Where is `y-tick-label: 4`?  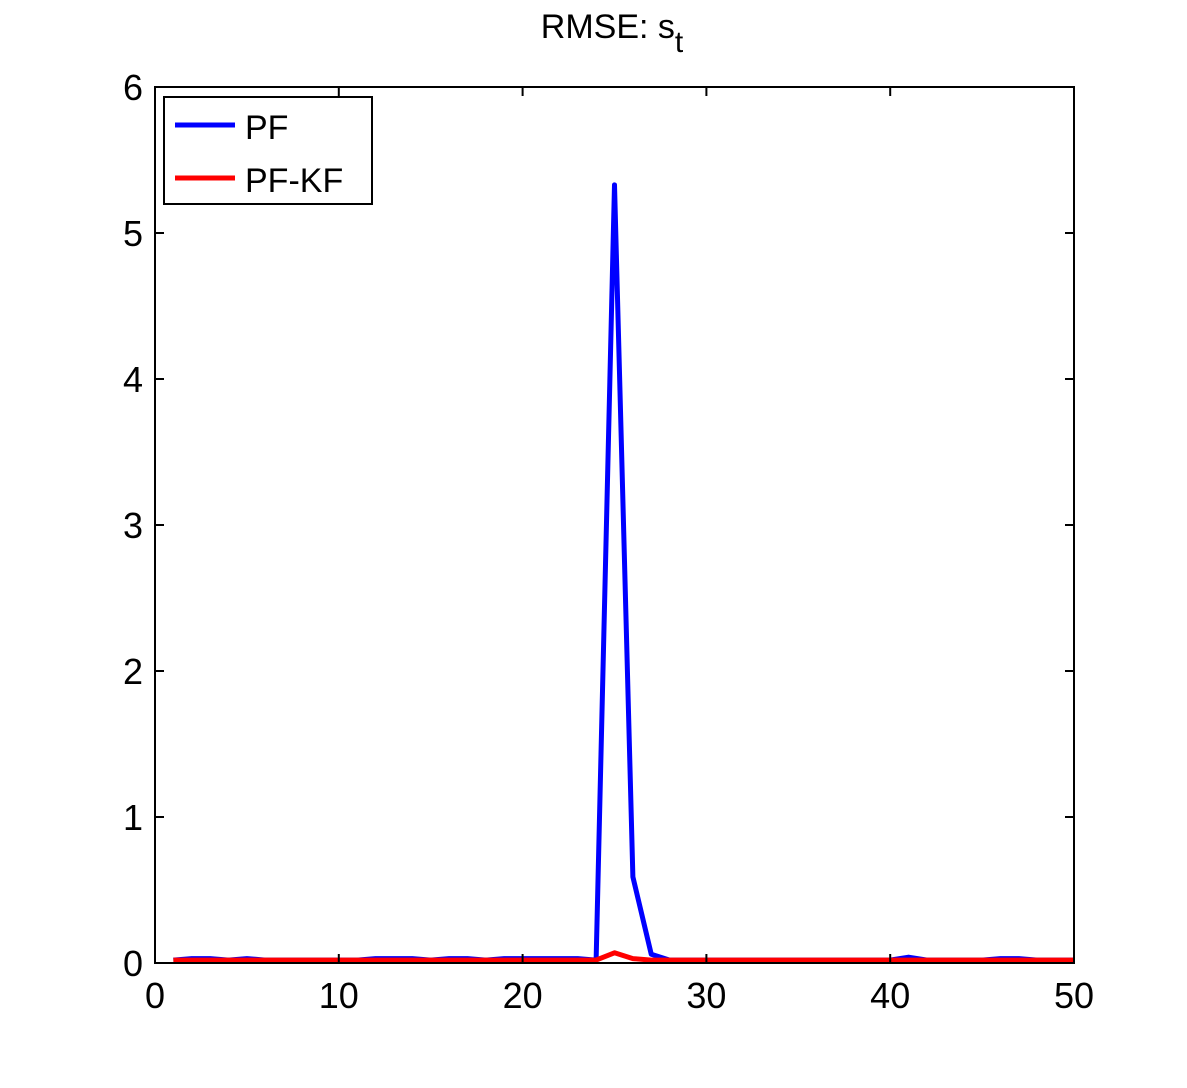
y-tick-label: 4 is located at coordinates (133, 379).